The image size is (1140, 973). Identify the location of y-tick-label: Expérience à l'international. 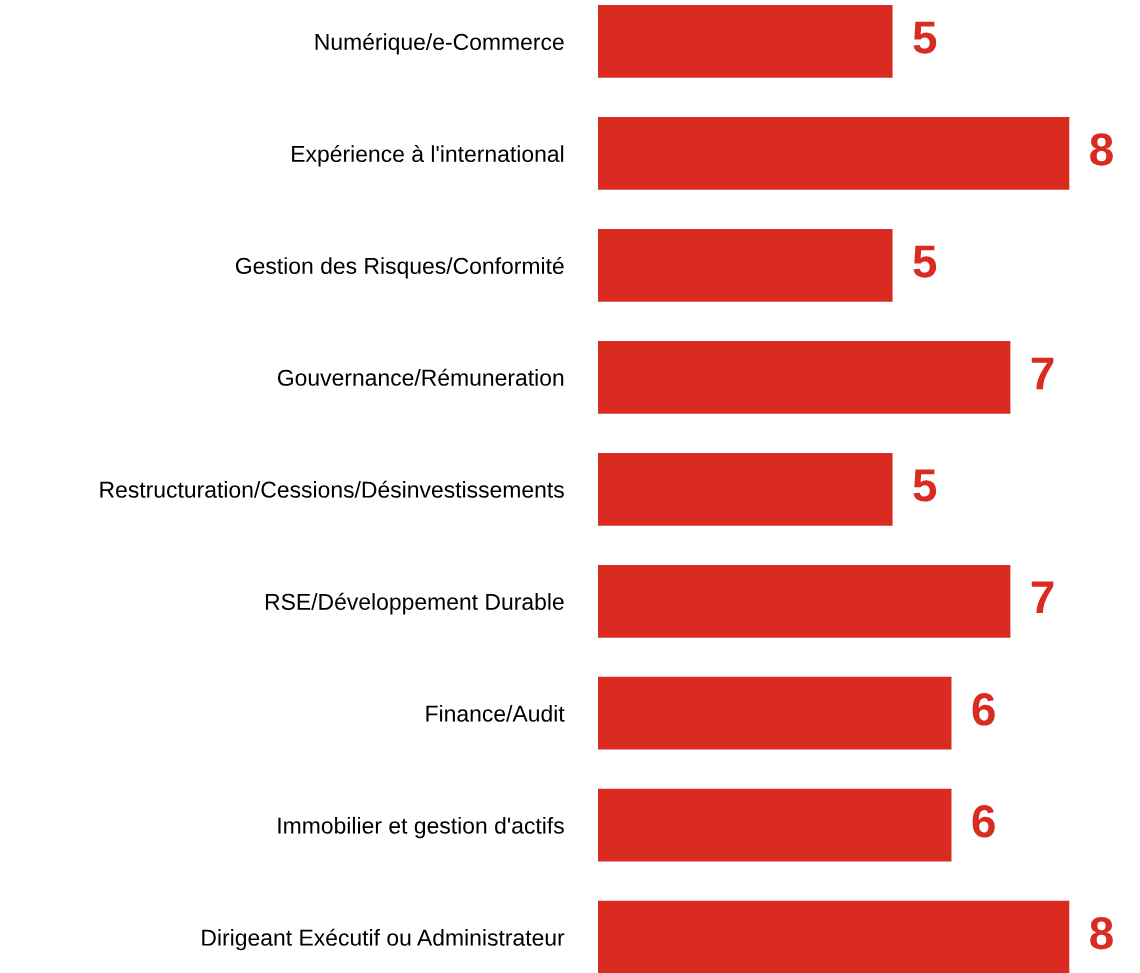
(428, 155).